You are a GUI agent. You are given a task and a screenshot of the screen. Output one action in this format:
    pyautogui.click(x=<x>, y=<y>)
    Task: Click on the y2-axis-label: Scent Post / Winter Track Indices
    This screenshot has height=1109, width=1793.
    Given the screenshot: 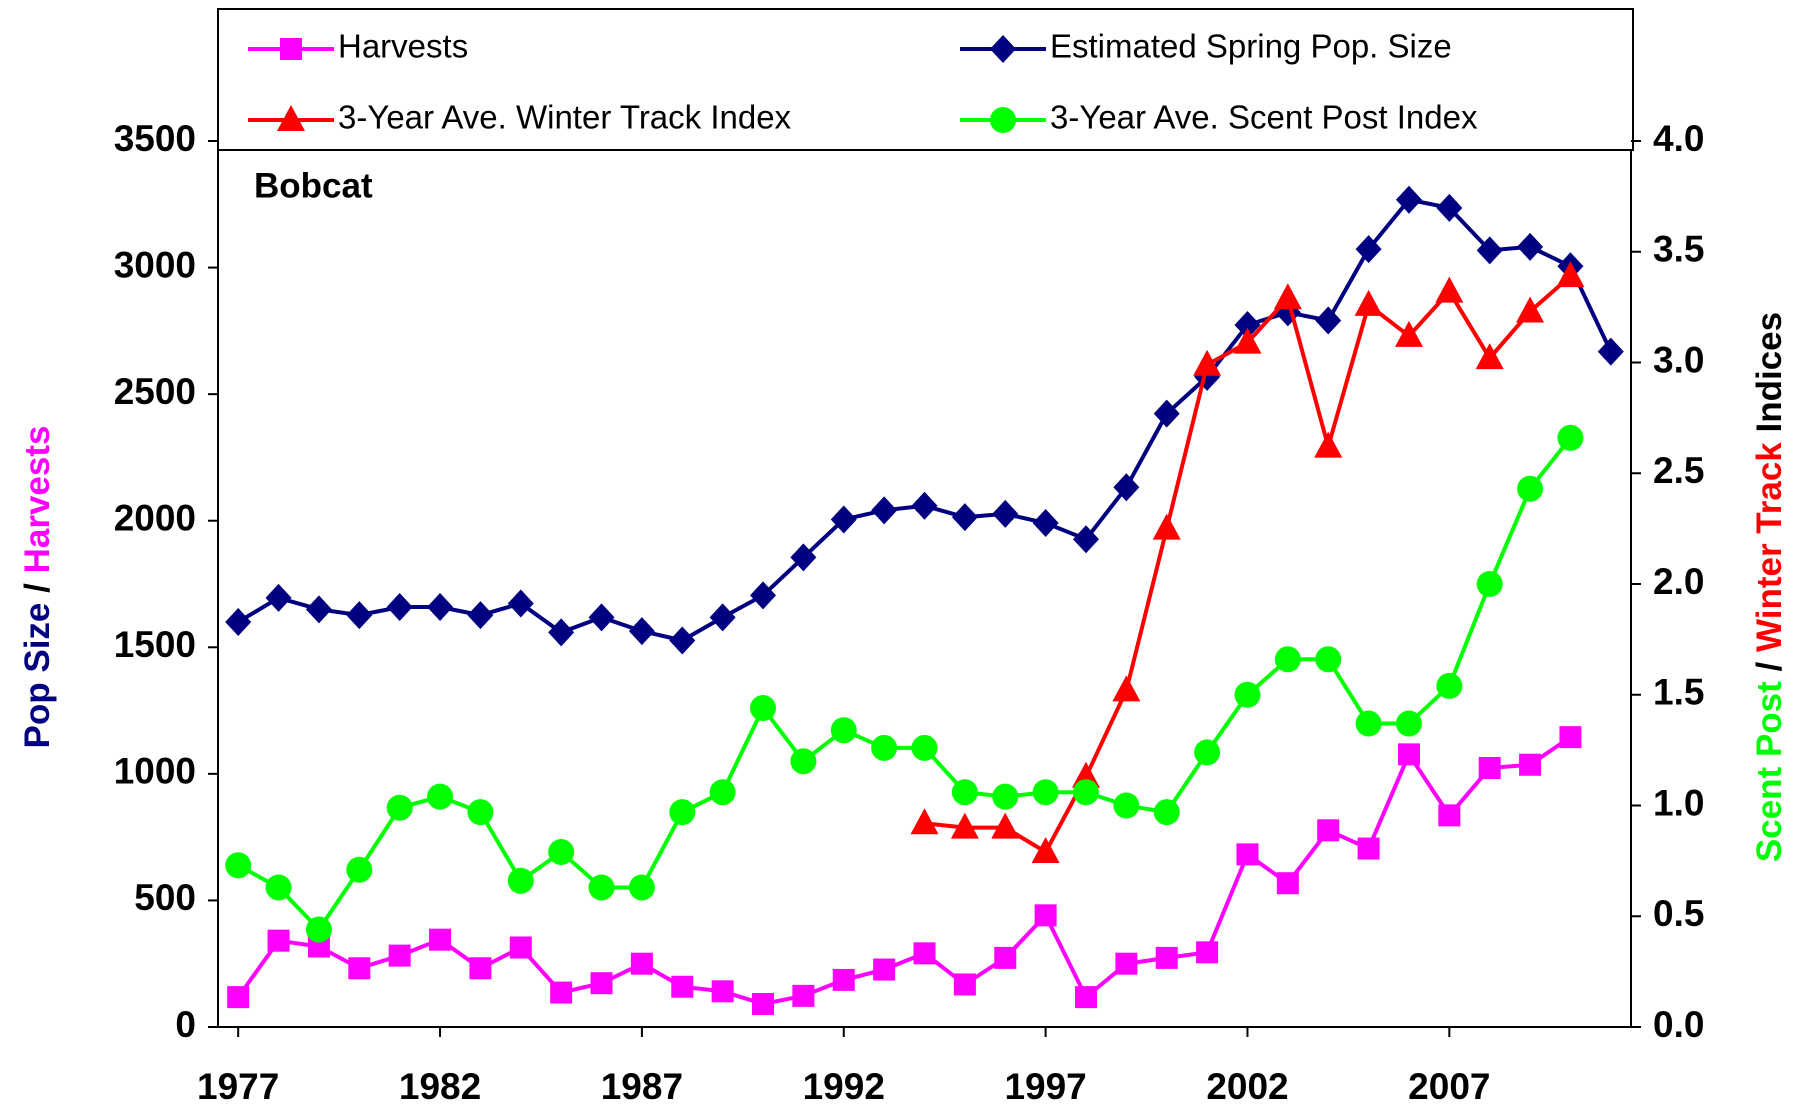 What is the action you would take?
    pyautogui.click(x=1769, y=587)
    